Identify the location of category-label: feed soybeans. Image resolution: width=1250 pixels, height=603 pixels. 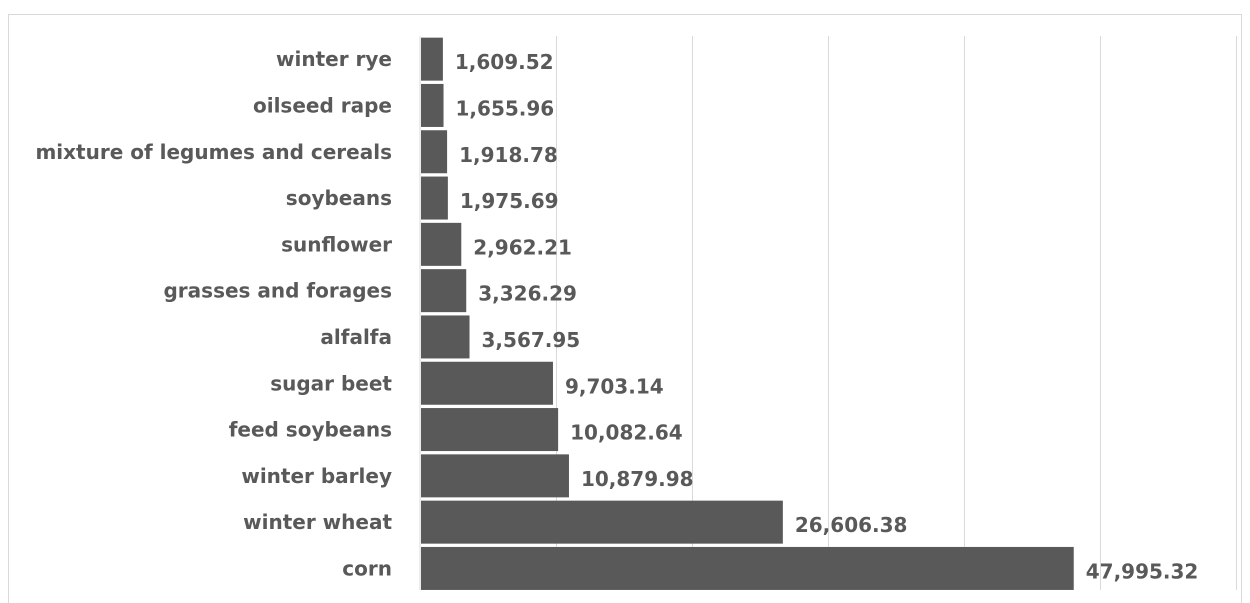
(310, 430).